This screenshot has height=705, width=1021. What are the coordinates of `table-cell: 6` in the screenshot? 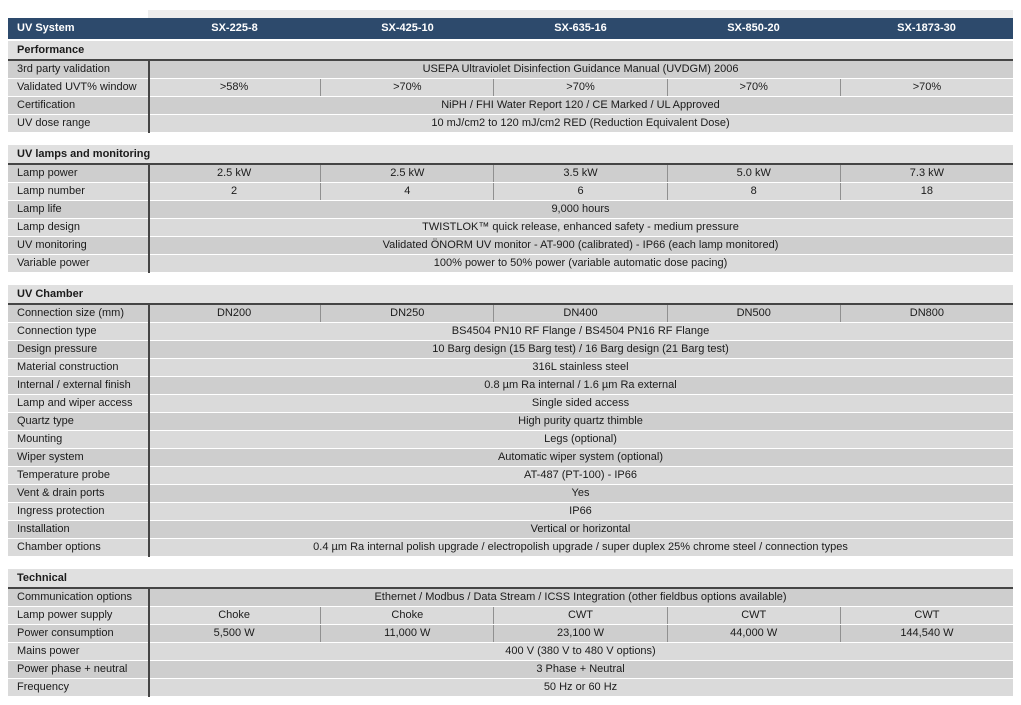 It's located at (579, 191).